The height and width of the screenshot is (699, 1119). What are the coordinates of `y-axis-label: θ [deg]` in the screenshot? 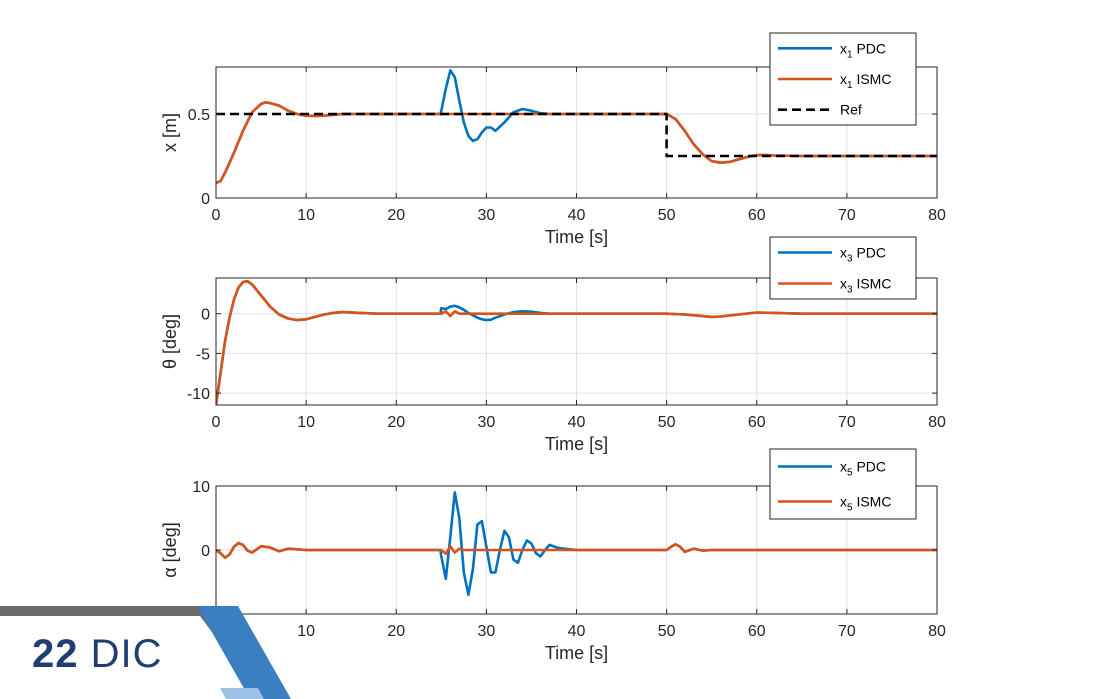 It's located at (170, 341).